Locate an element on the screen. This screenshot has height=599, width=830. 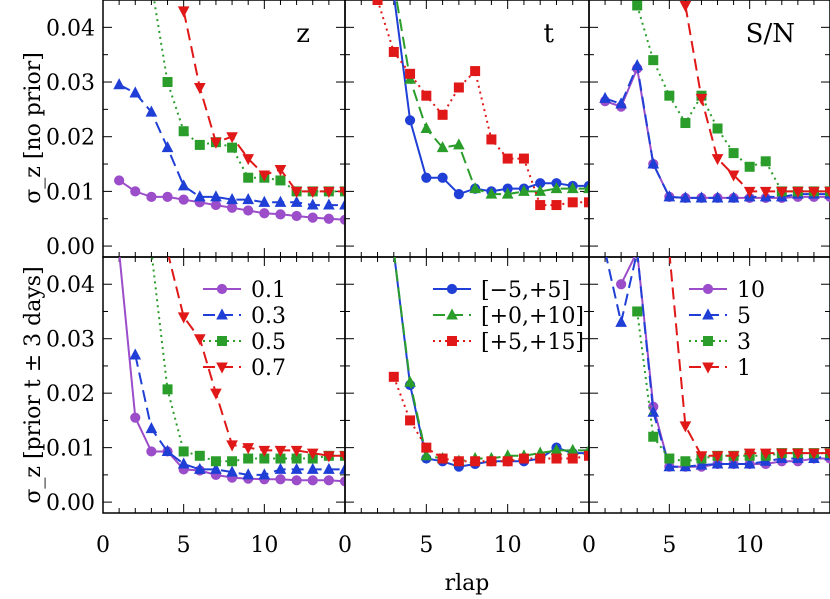
y-tick-label: 0.01 is located at coordinates (70, 449).